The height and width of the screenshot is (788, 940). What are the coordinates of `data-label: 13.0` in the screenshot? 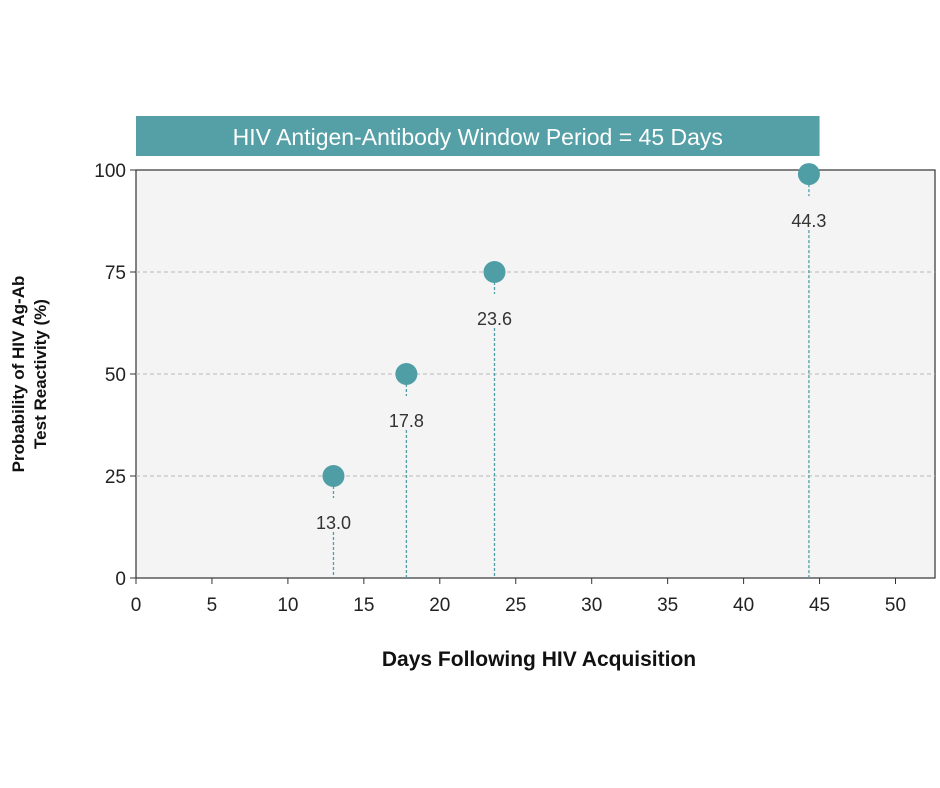 It's located at (333, 523).